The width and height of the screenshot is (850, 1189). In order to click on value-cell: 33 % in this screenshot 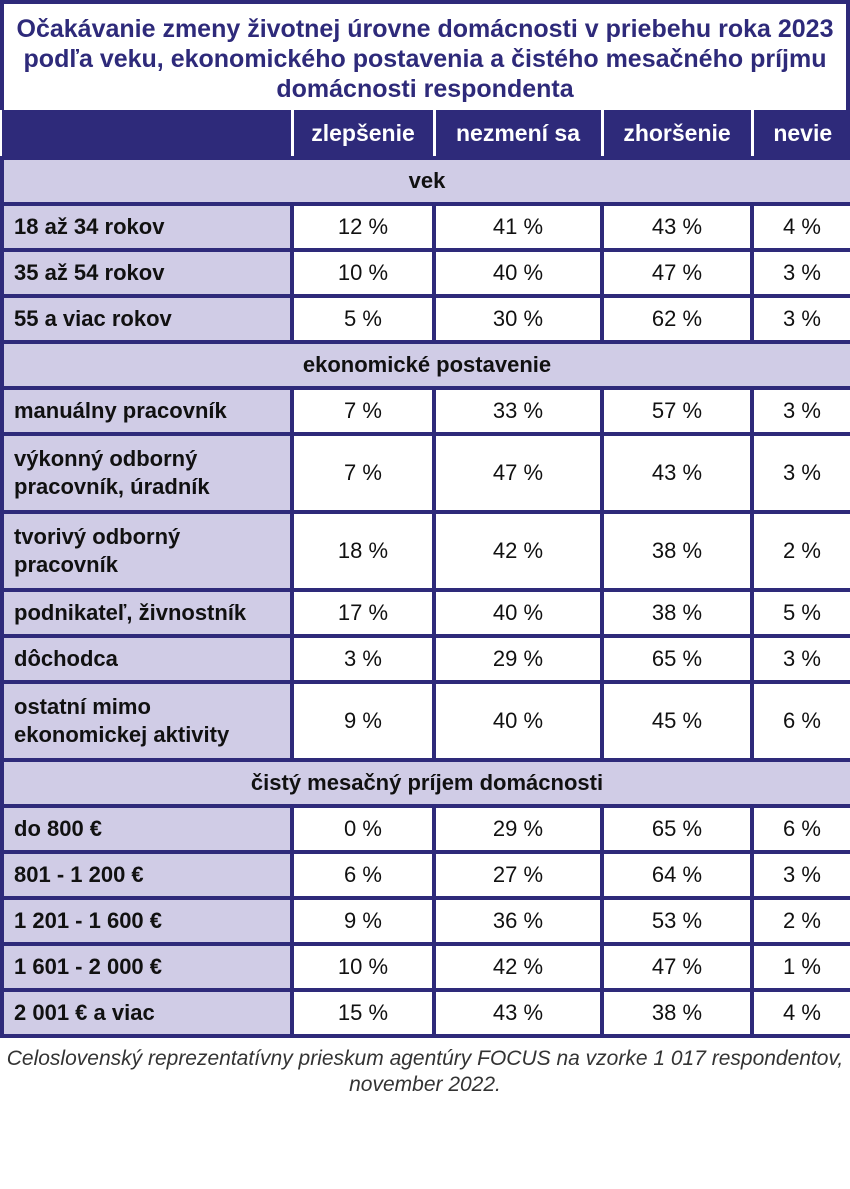, I will do `click(518, 411)`.